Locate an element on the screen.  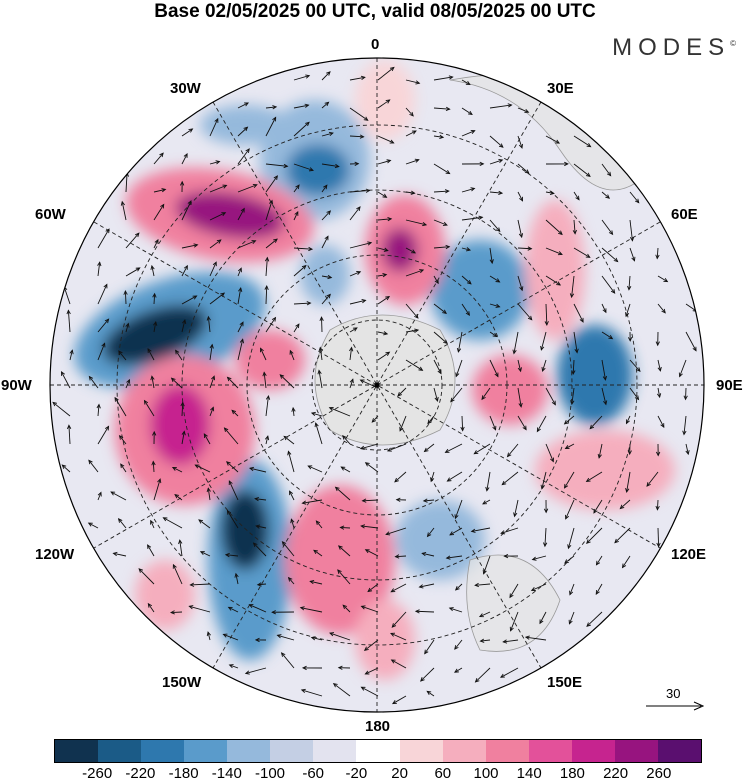
reference-vector-label: 30 is located at coordinates (673, 693).